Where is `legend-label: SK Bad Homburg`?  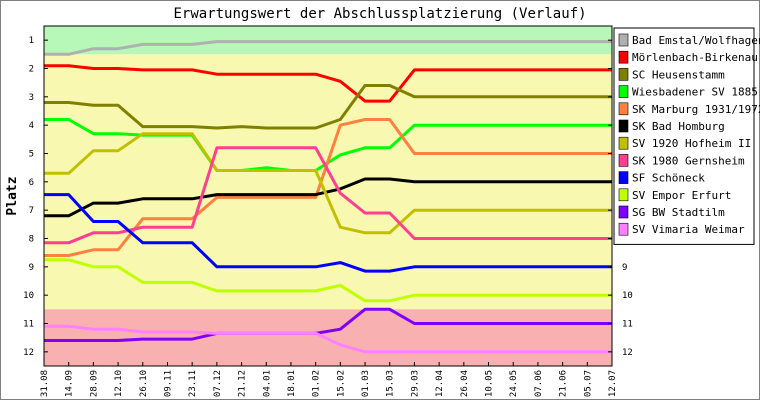
legend-label: SK Bad Homburg is located at coordinates (678, 126).